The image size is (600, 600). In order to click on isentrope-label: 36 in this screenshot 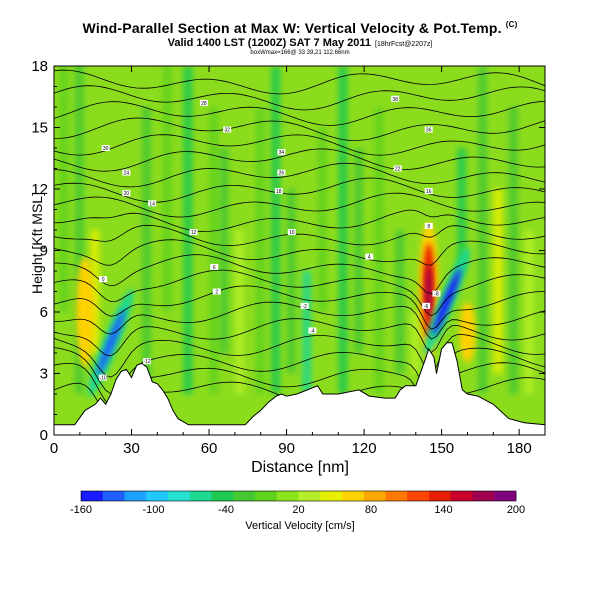, I will do `click(428, 130)`.